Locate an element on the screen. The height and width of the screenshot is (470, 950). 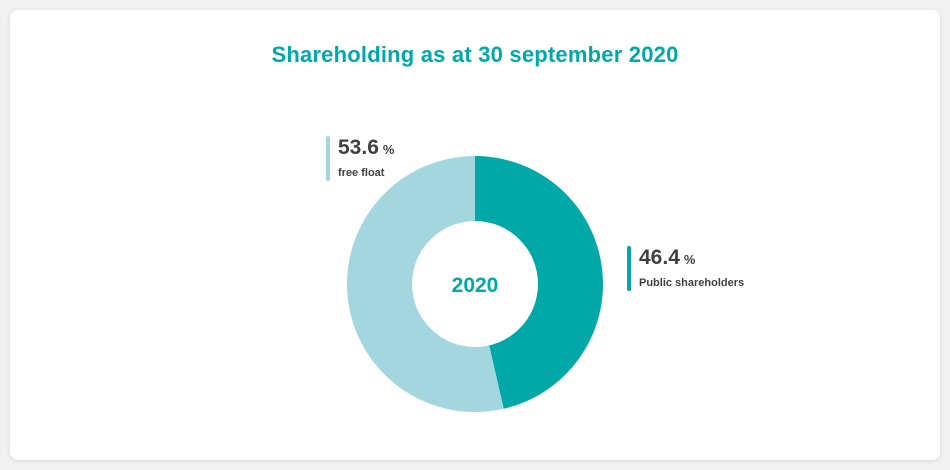
donut-slice-public-shareholders is located at coordinates (539, 282).